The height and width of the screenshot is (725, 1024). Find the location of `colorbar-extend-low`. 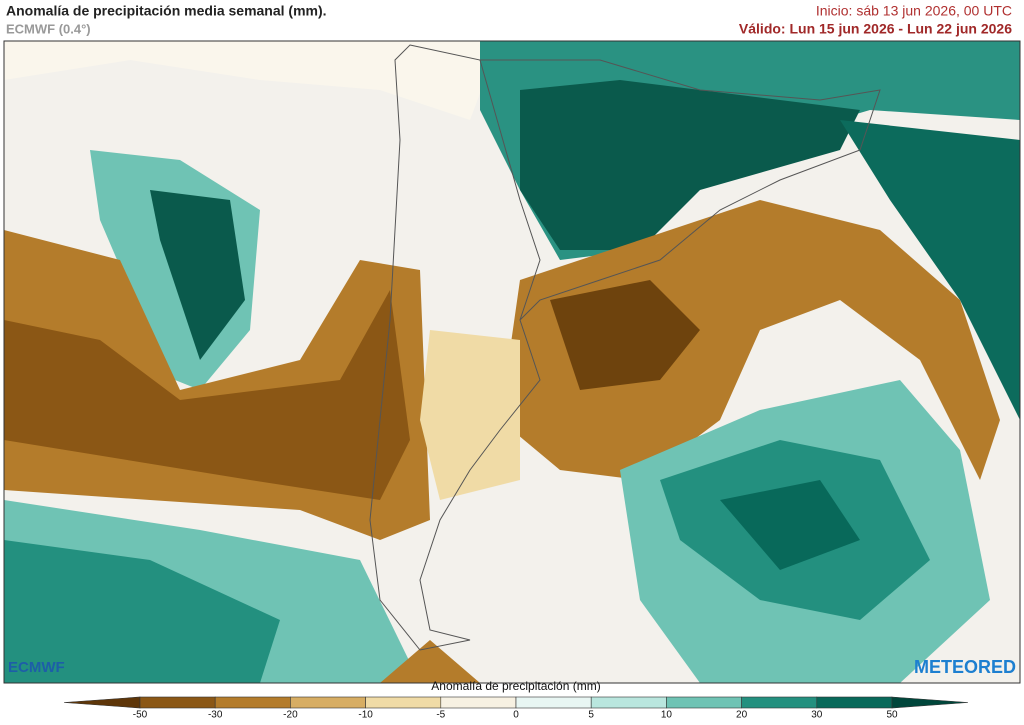

colorbar-extend-low is located at coordinates (102, 702).